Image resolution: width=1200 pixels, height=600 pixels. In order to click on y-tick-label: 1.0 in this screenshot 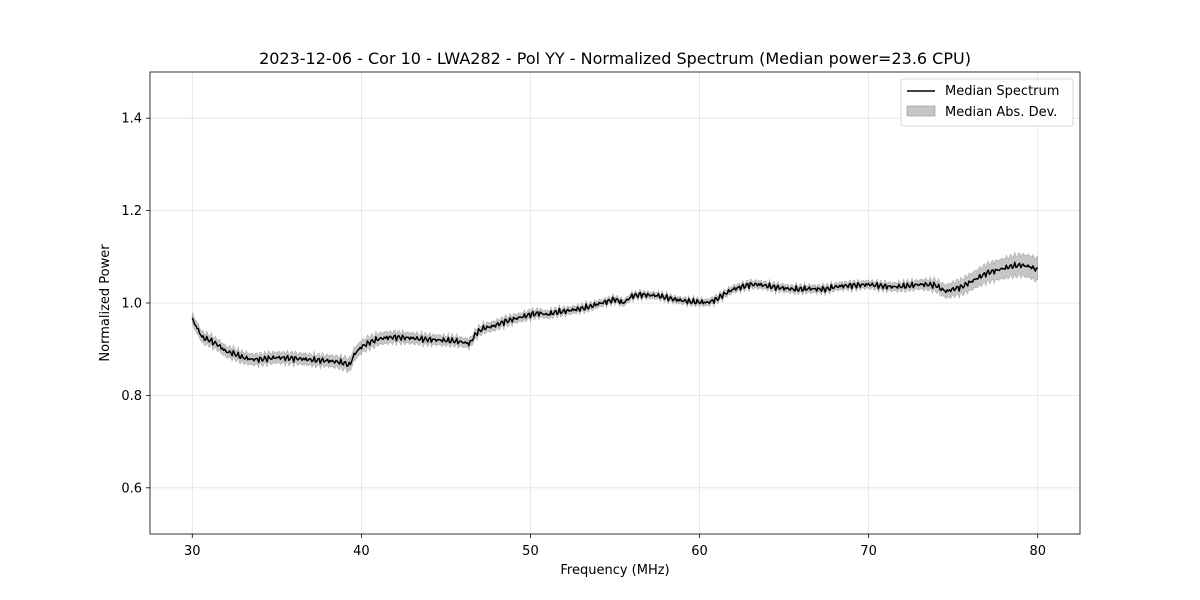, I will do `click(131, 304)`.